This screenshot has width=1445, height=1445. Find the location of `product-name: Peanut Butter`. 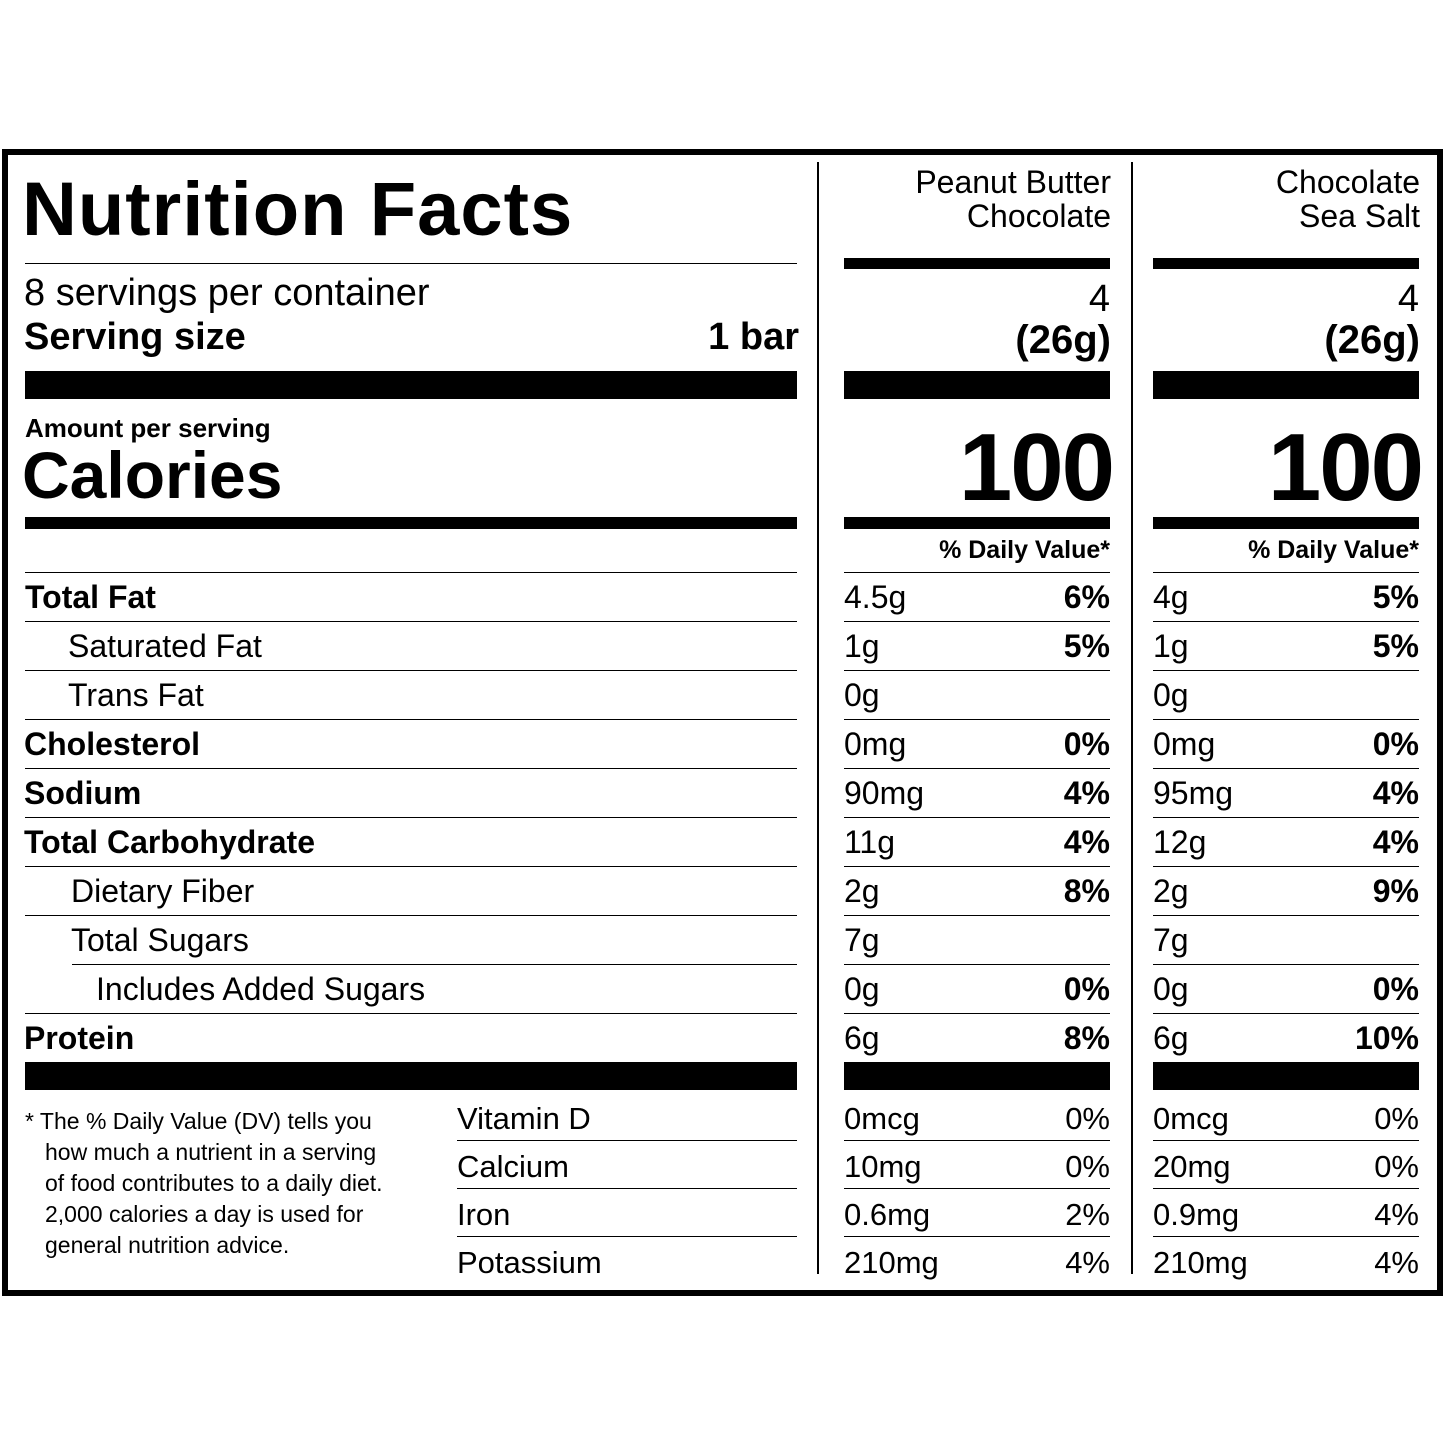

product-name: Peanut Butter is located at coordinates (1013, 182).